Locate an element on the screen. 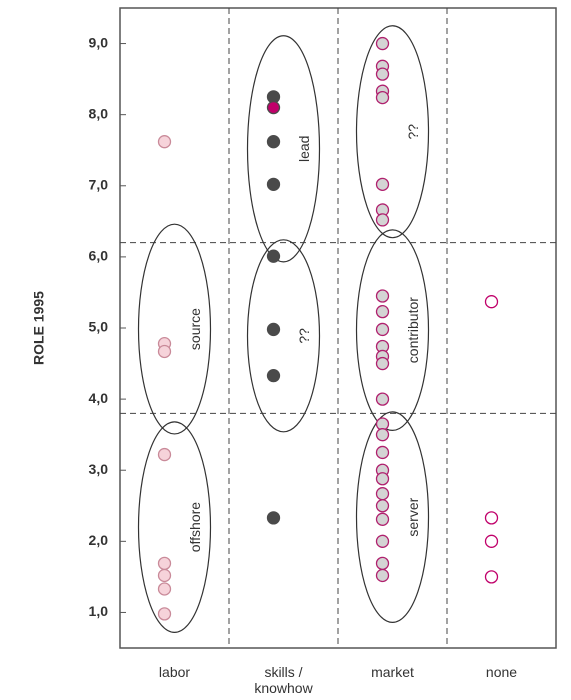  y-tick-label: 1,0 is located at coordinates (99, 611).